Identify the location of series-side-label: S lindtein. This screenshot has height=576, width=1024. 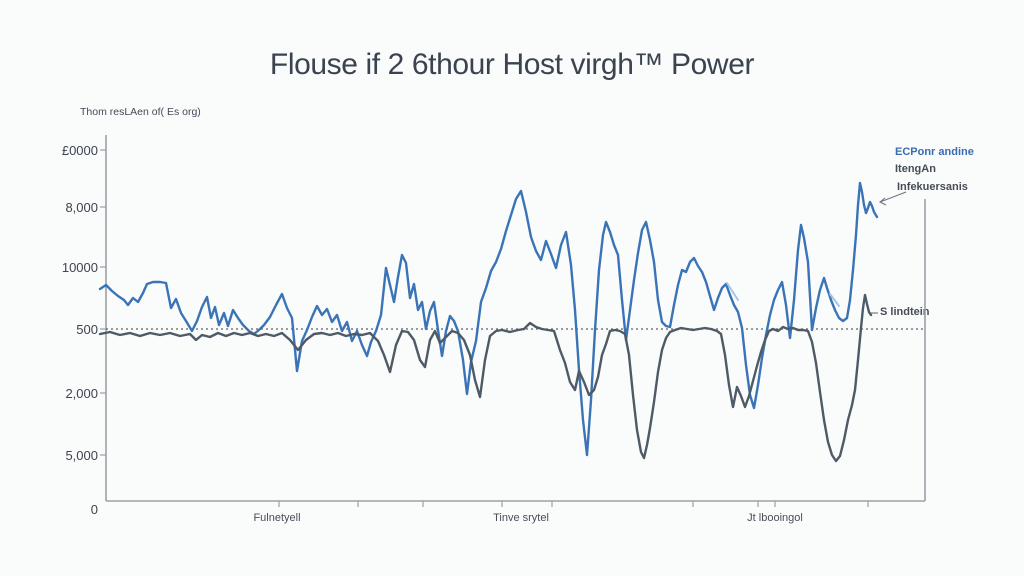
(905, 312).